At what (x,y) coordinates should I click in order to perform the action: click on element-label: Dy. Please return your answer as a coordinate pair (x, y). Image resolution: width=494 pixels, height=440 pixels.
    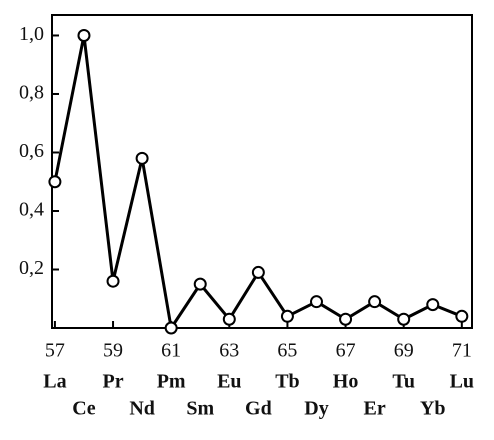
    Looking at the image, I should click on (316, 409).